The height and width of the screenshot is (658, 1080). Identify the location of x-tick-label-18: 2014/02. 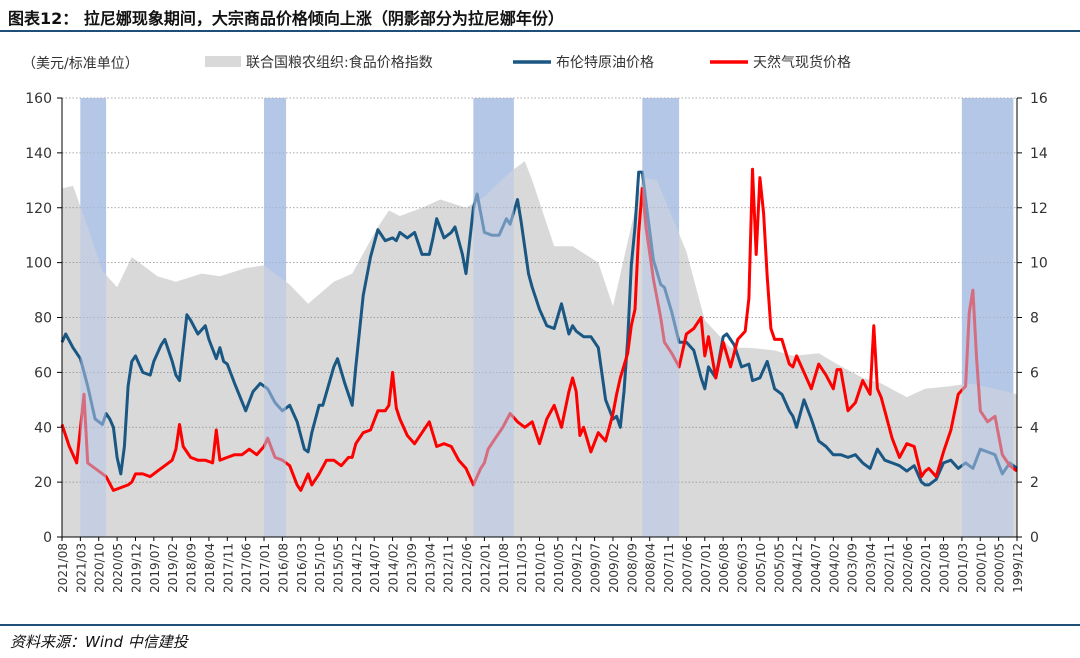
(394, 568).